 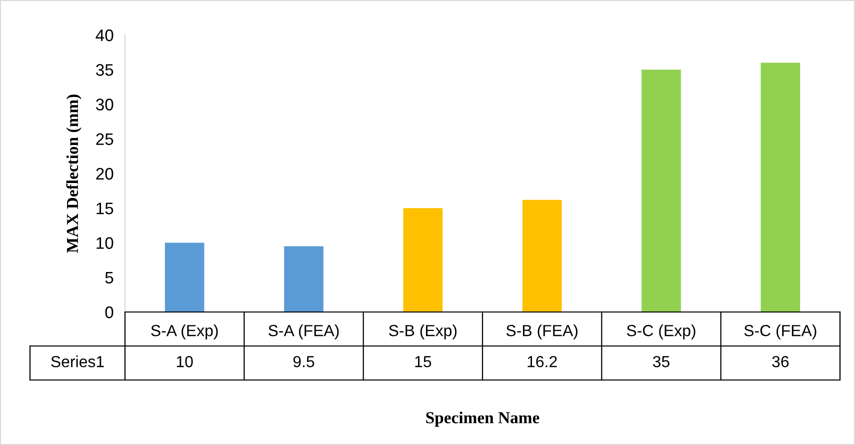 What do you see at coordinates (303, 362) in the screenshot?
I see `data-label: 9.5` at bounding box center [303, 362].